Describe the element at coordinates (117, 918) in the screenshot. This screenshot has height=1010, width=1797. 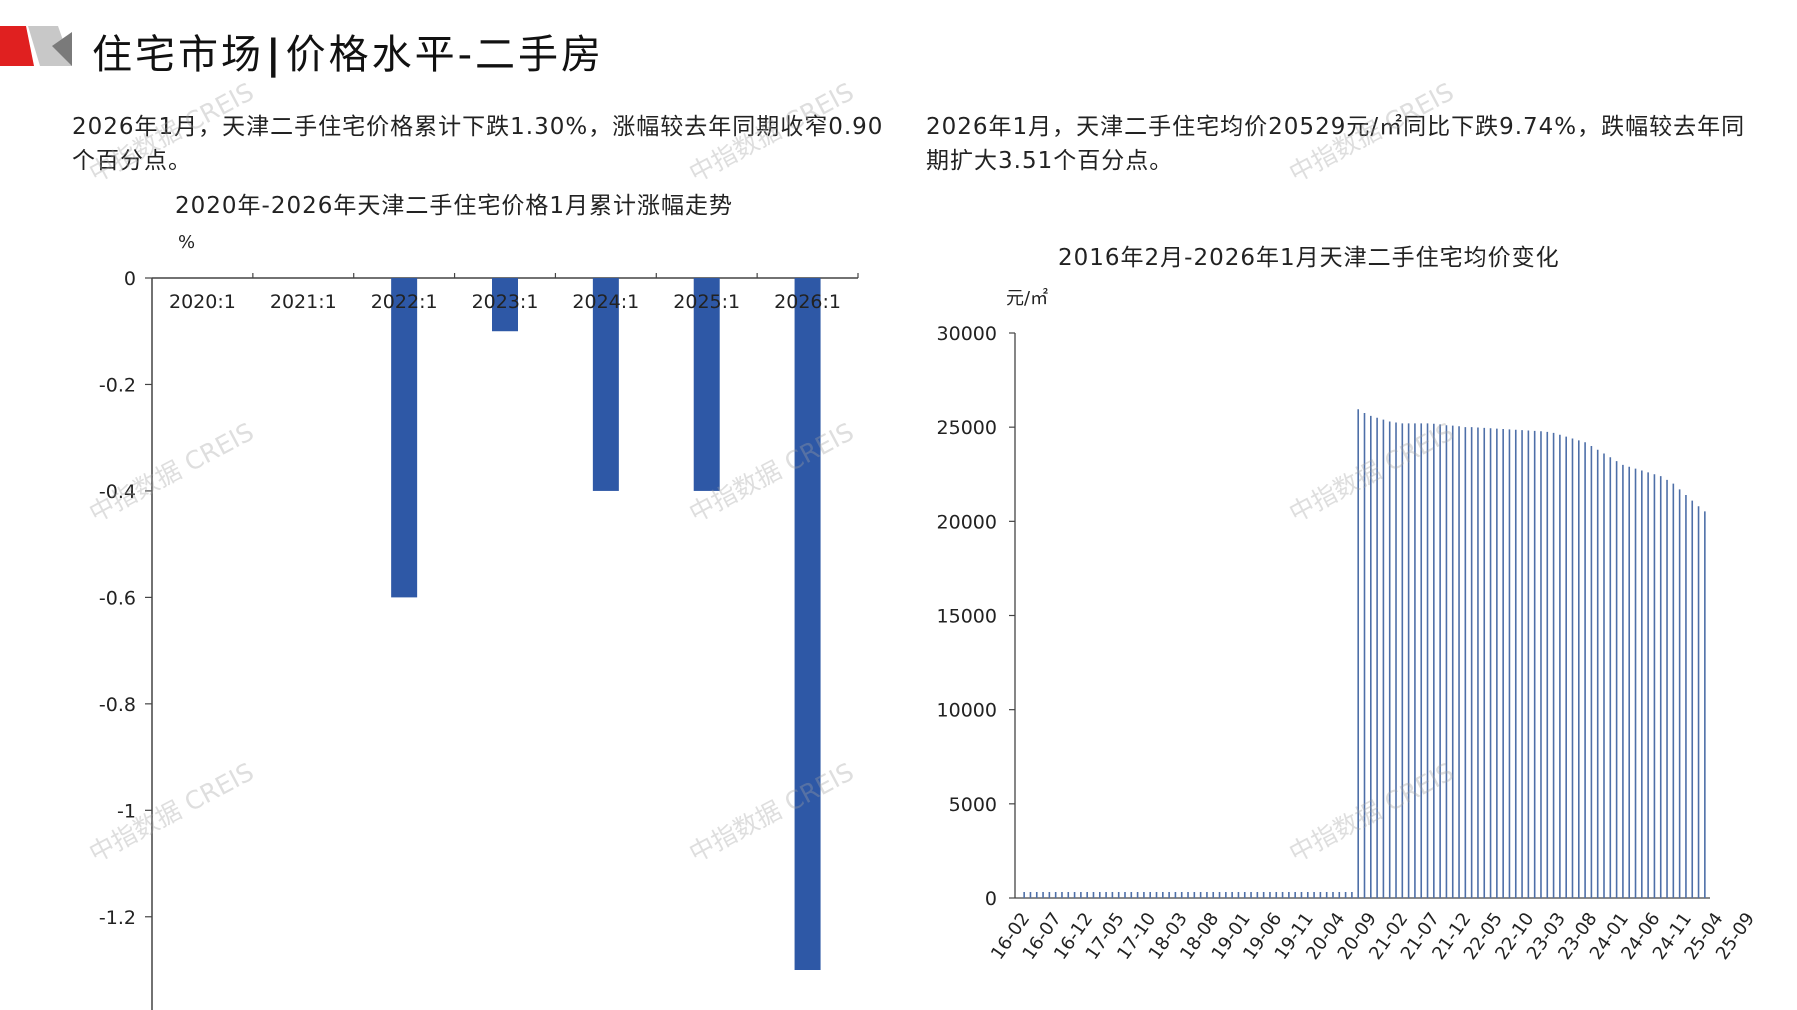
I see `y-tick-label: -1.2` at that location.